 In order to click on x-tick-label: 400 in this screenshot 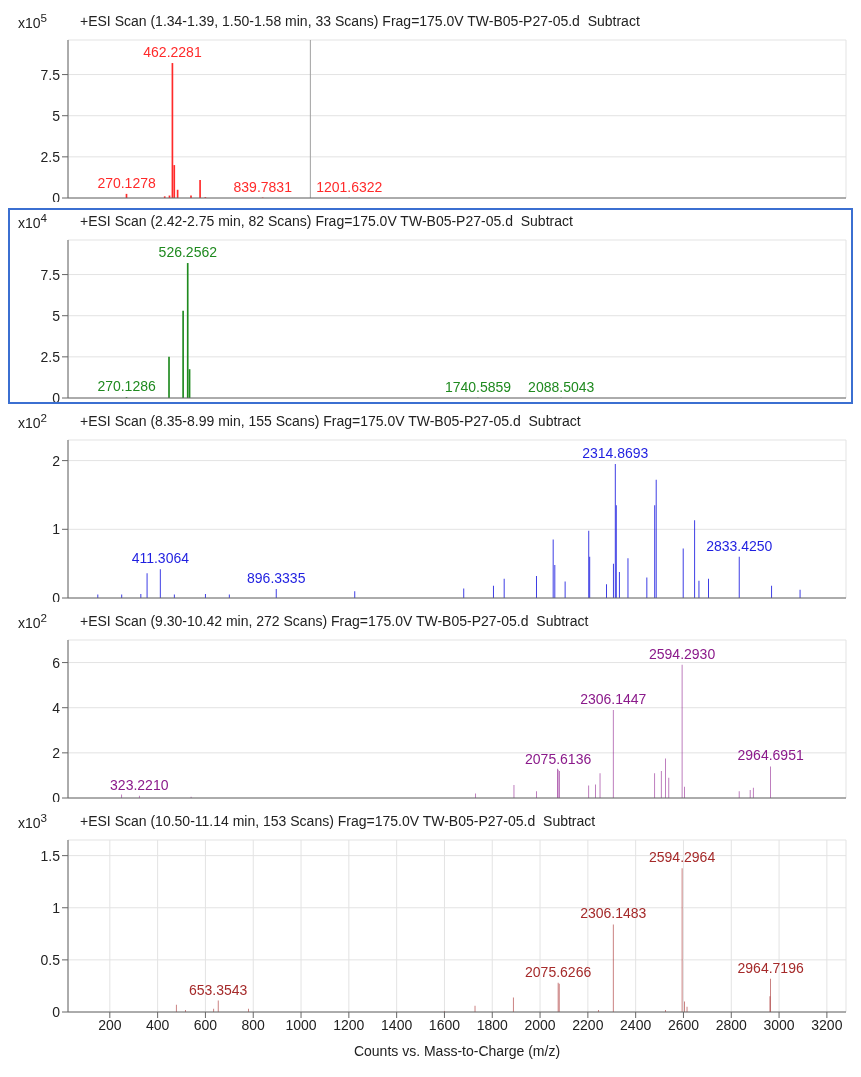, I will do `click(157, 1024)`.